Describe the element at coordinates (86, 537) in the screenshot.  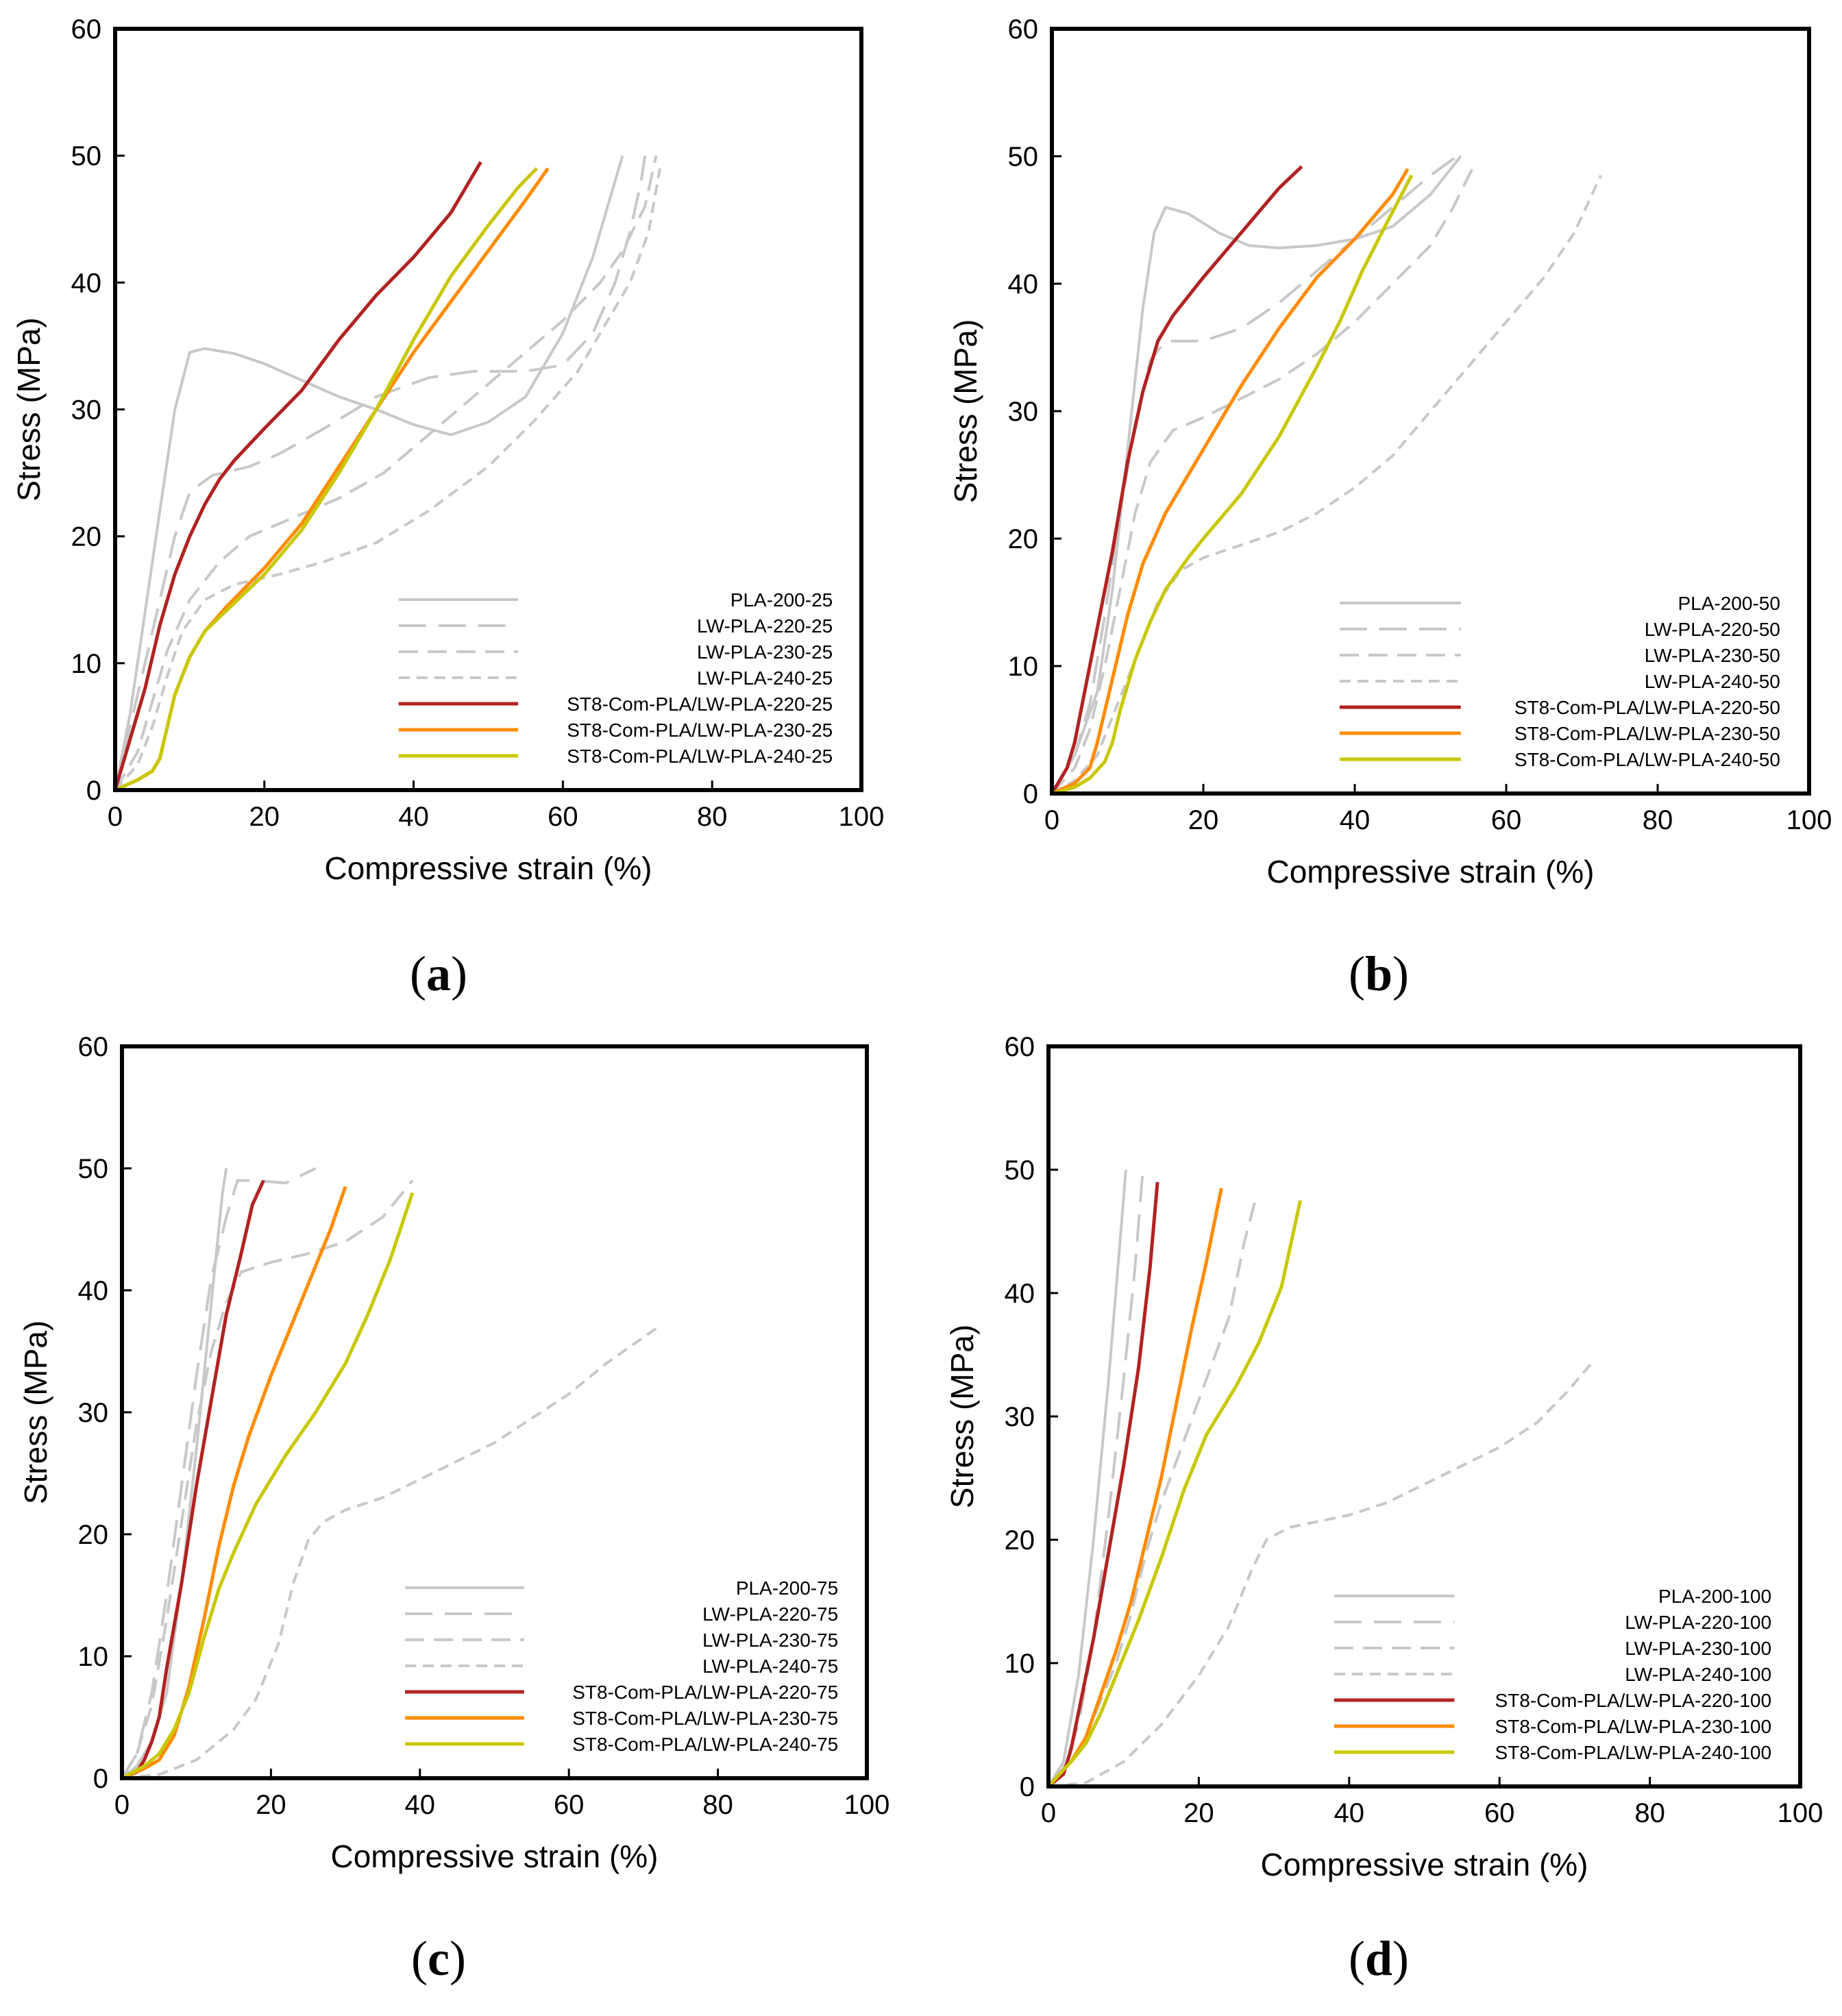
I see `y-tick-label-a-2: 20` at that location.